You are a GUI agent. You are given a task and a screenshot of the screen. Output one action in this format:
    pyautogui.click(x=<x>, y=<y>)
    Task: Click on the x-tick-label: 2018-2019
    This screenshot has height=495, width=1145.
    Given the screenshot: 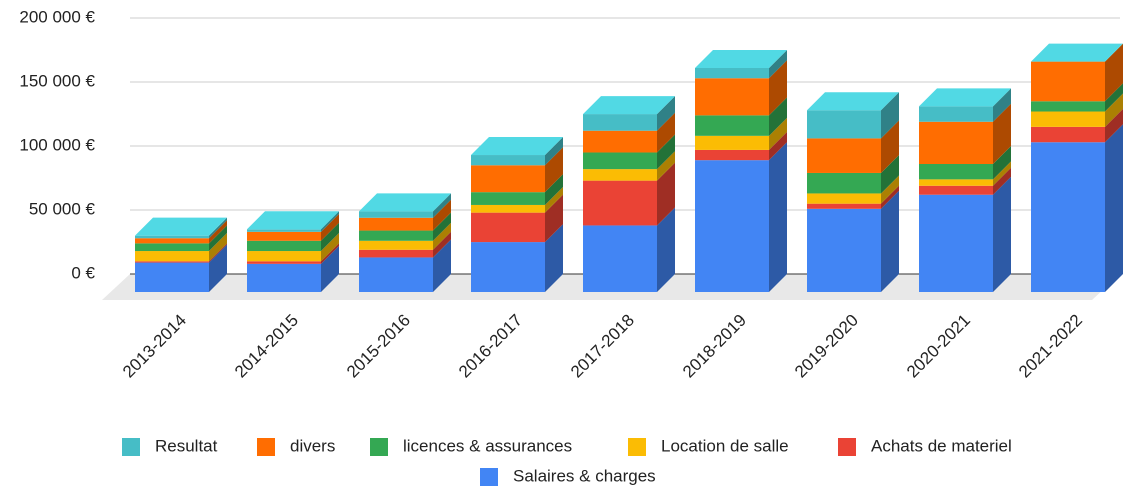 What is the action you would take?
    pyautogui.click(x=714, y=346)
    